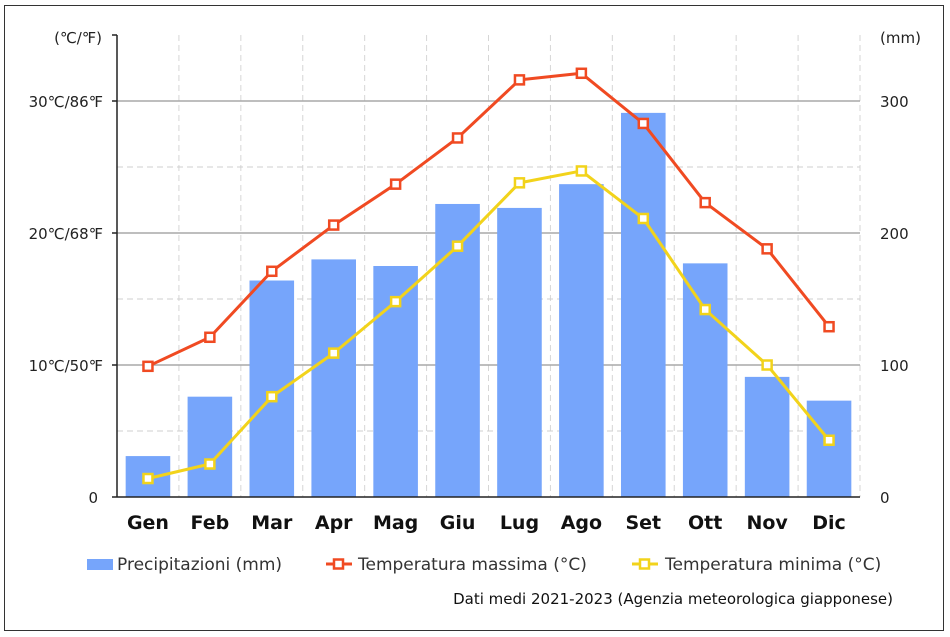 Image resolution: width=950 pixels, height=637 pixels. I want to click on right-axis-unit-label: (mm), so click(900, 38).